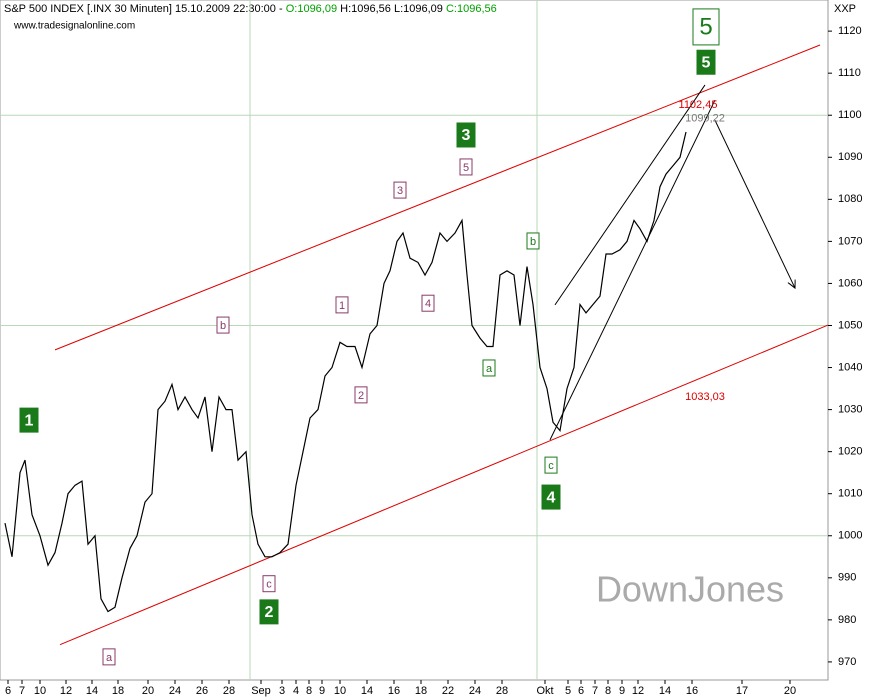  Describe the element at coordinates (705, 397) in the screenshot. I see `price-label: 1033,03` at that location.